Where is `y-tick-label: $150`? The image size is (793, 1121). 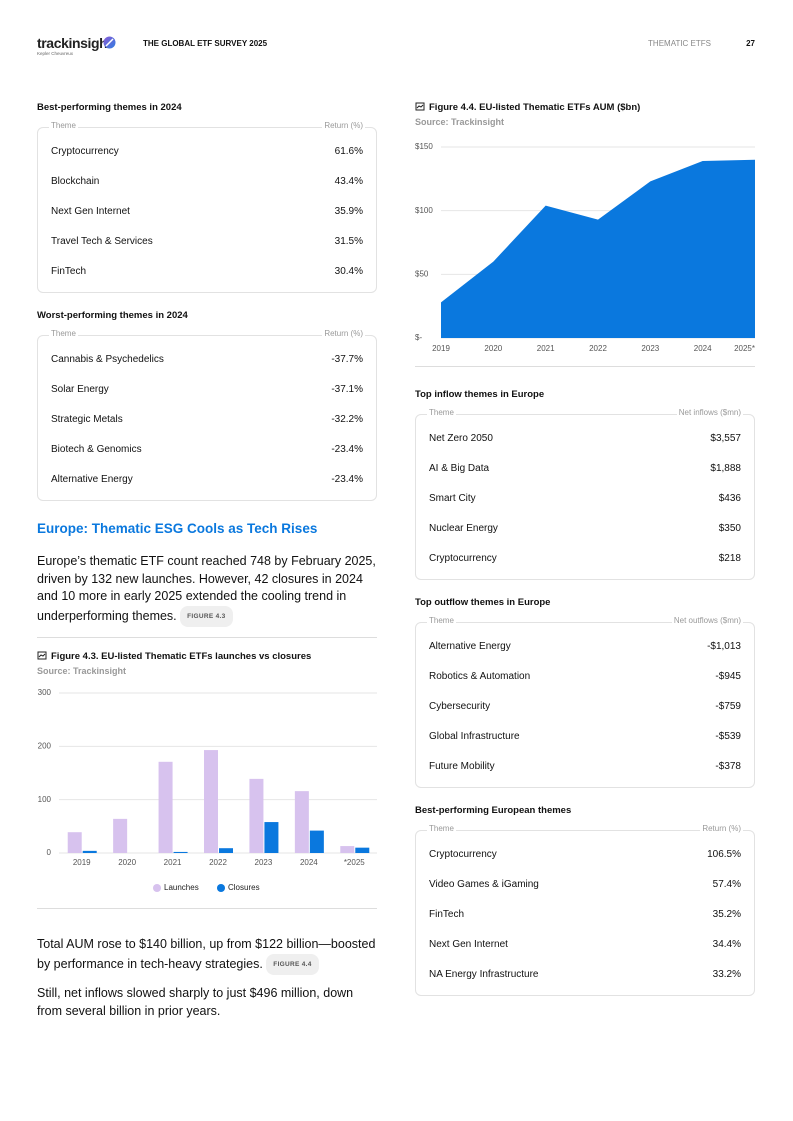
y-tick-label: $150 is located at coordinates (424, 146).